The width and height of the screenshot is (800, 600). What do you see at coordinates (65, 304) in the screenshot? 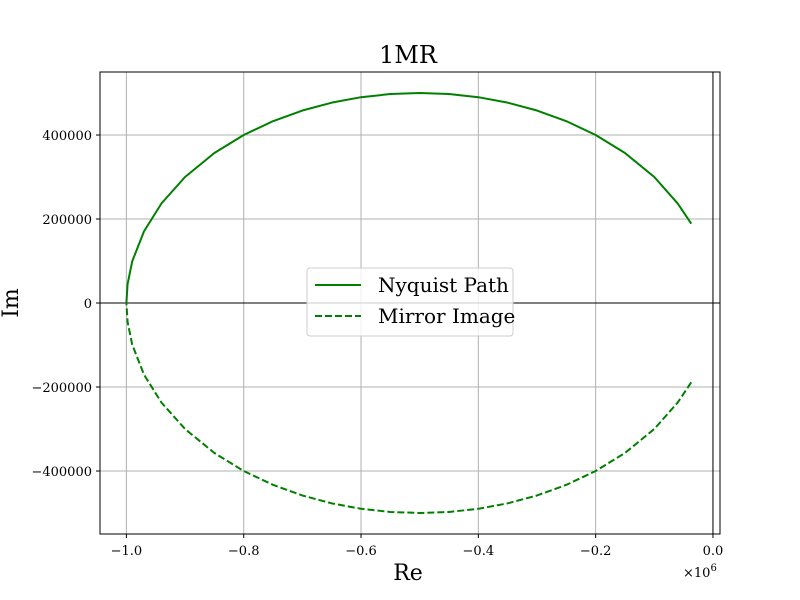
I see `y-axis-ticks: −400000 −200000 0 200000 400000` at bounding box center [65, 304].